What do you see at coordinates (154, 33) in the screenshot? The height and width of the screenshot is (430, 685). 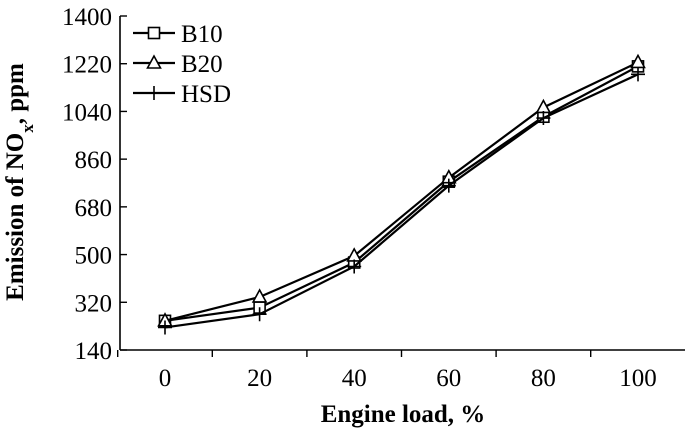 I see `legend-marker-b10` at bounding box center [154, 33].